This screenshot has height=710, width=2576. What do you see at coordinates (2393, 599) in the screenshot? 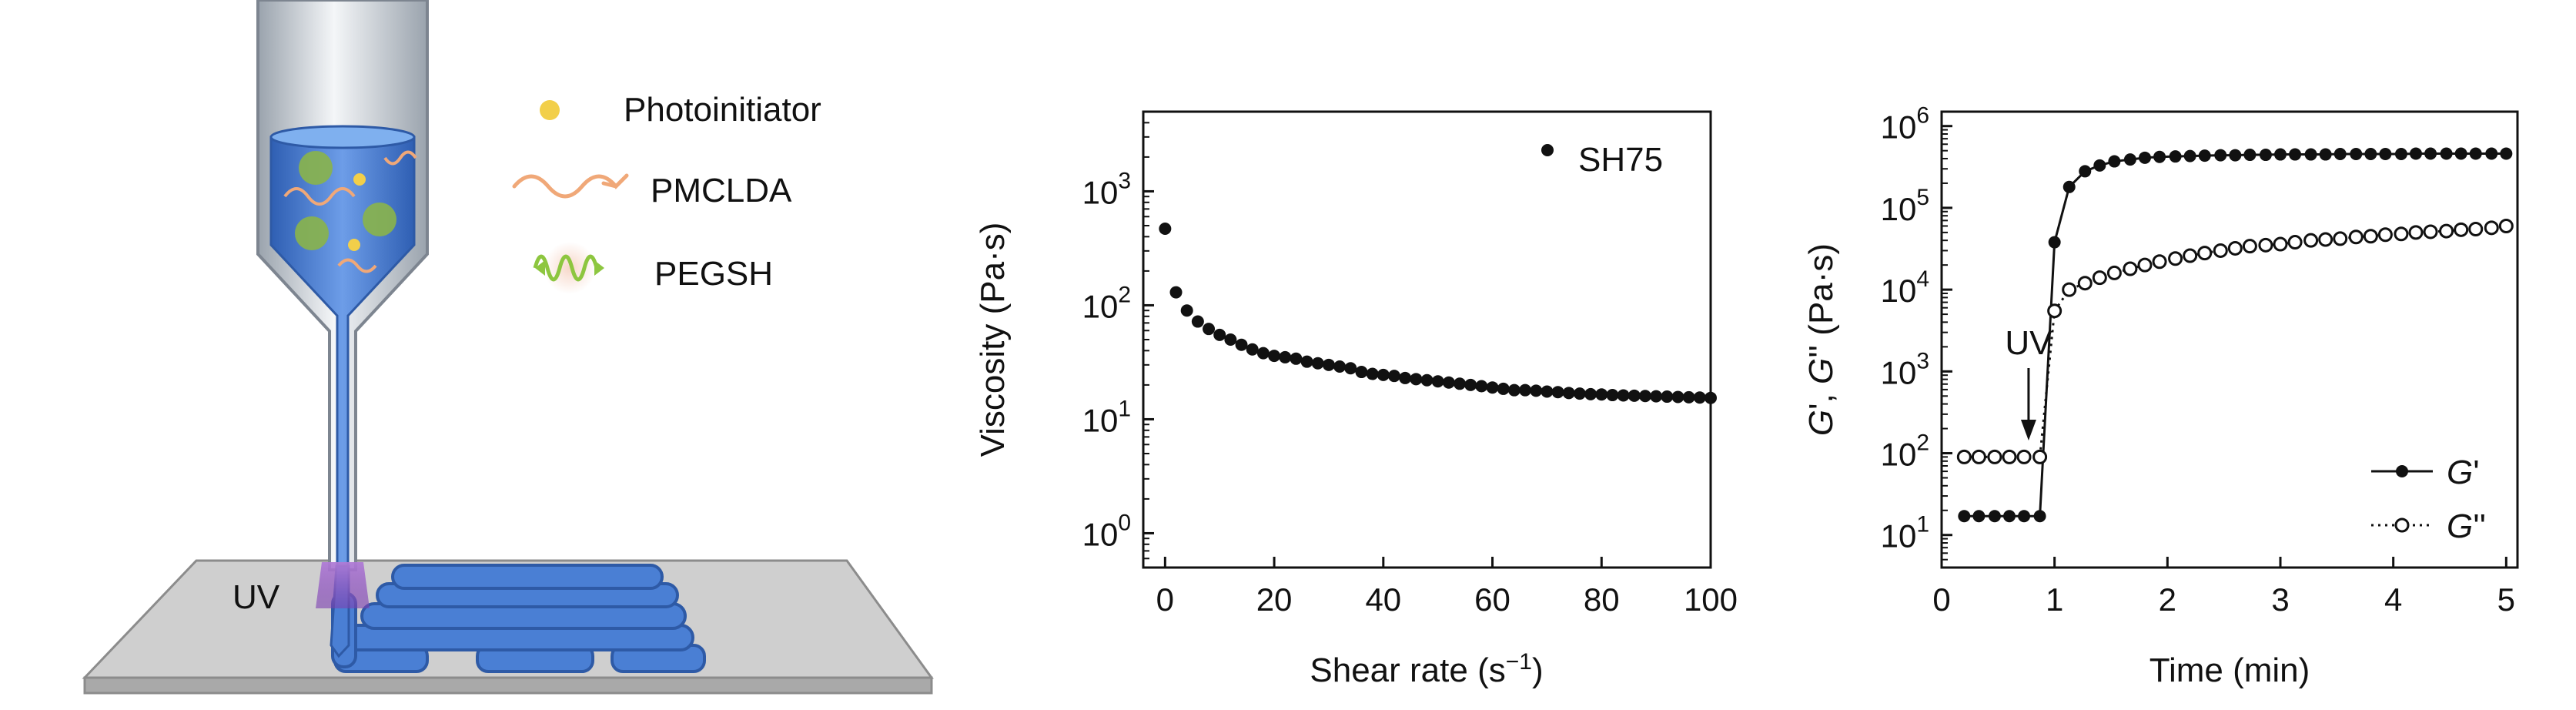
I see `x-tick-label: 4` at bounding box center [2393, 599].